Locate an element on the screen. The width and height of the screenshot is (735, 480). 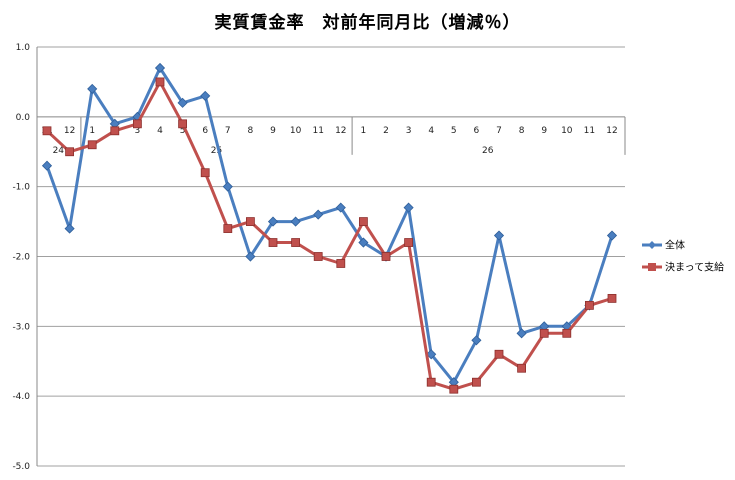
y-tick-label: 1.0 is located at coordinates (23, 48).